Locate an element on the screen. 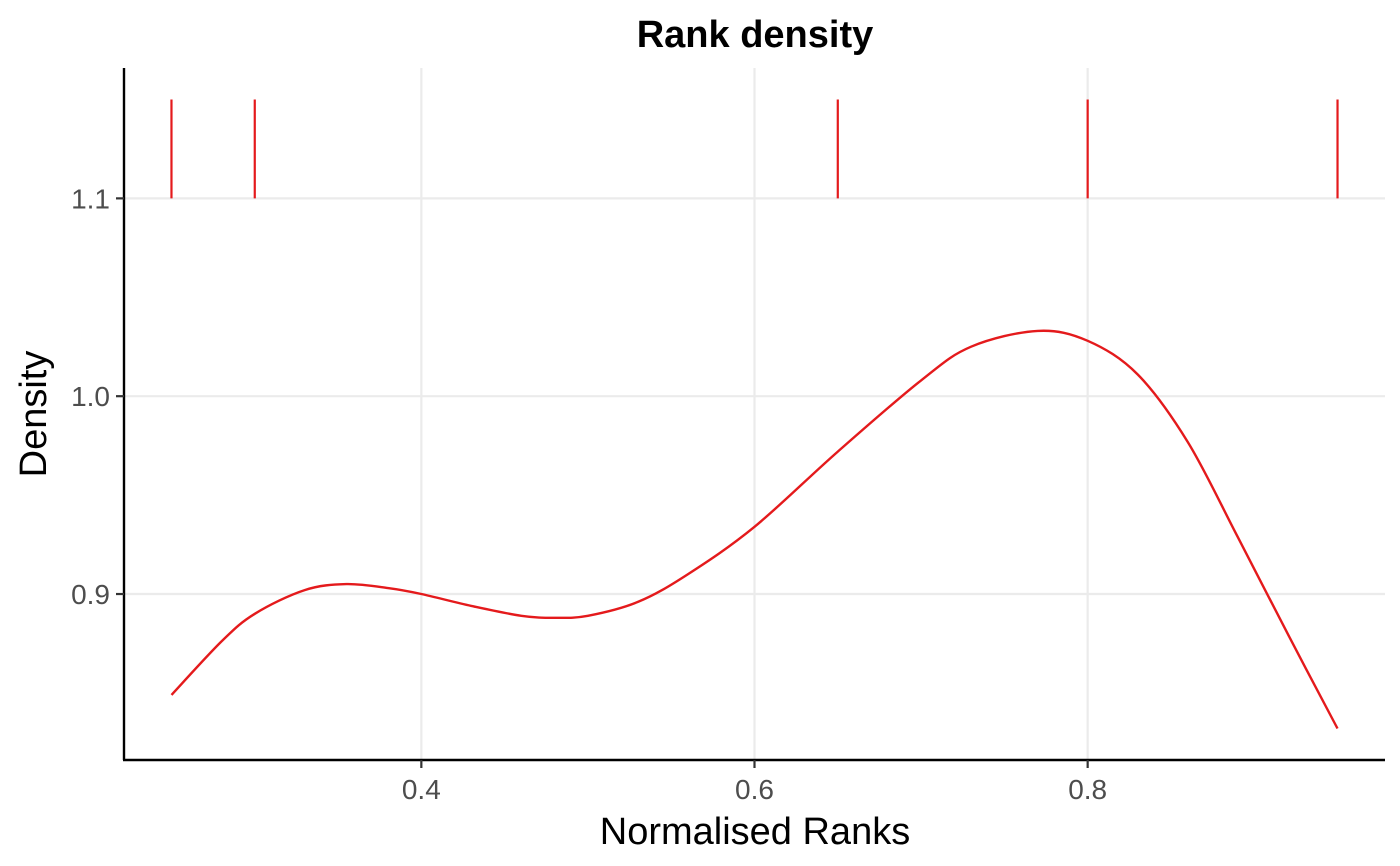 This screenshot has width=1400, height=866. rug-marks is located at coordinates (754, 149).